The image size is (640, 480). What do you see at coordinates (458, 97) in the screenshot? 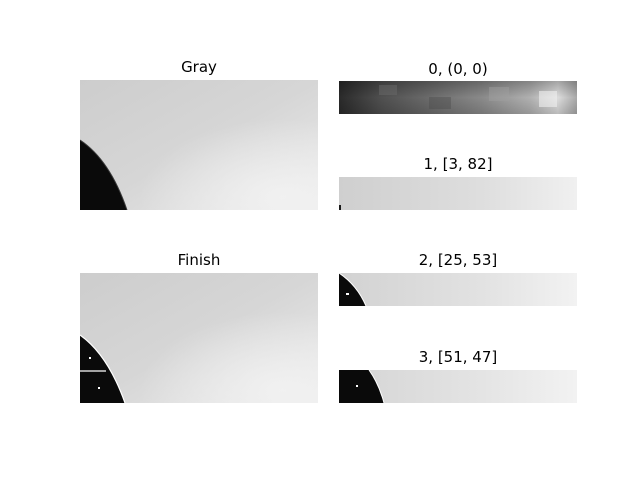
I see `crop-0-image` at bounding box center [458, 97].